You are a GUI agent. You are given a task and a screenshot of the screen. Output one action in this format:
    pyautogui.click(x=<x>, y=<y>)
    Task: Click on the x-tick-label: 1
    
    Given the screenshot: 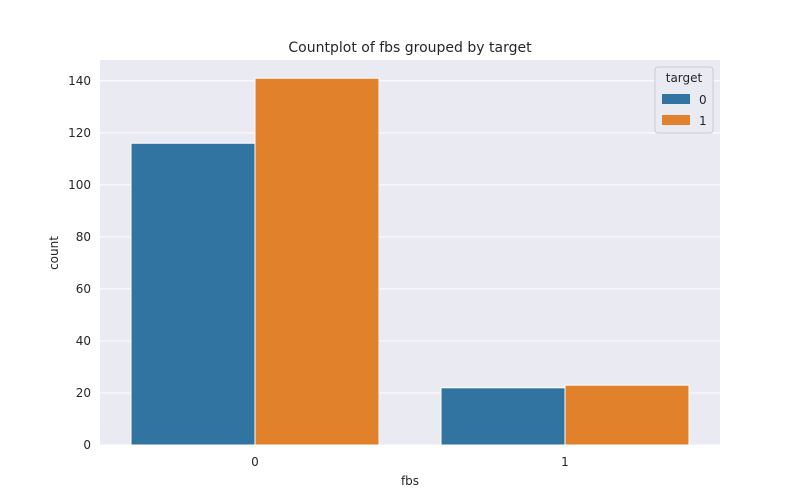 What is the action you would take?
    pyautogui.click(x=565, y=462)
    